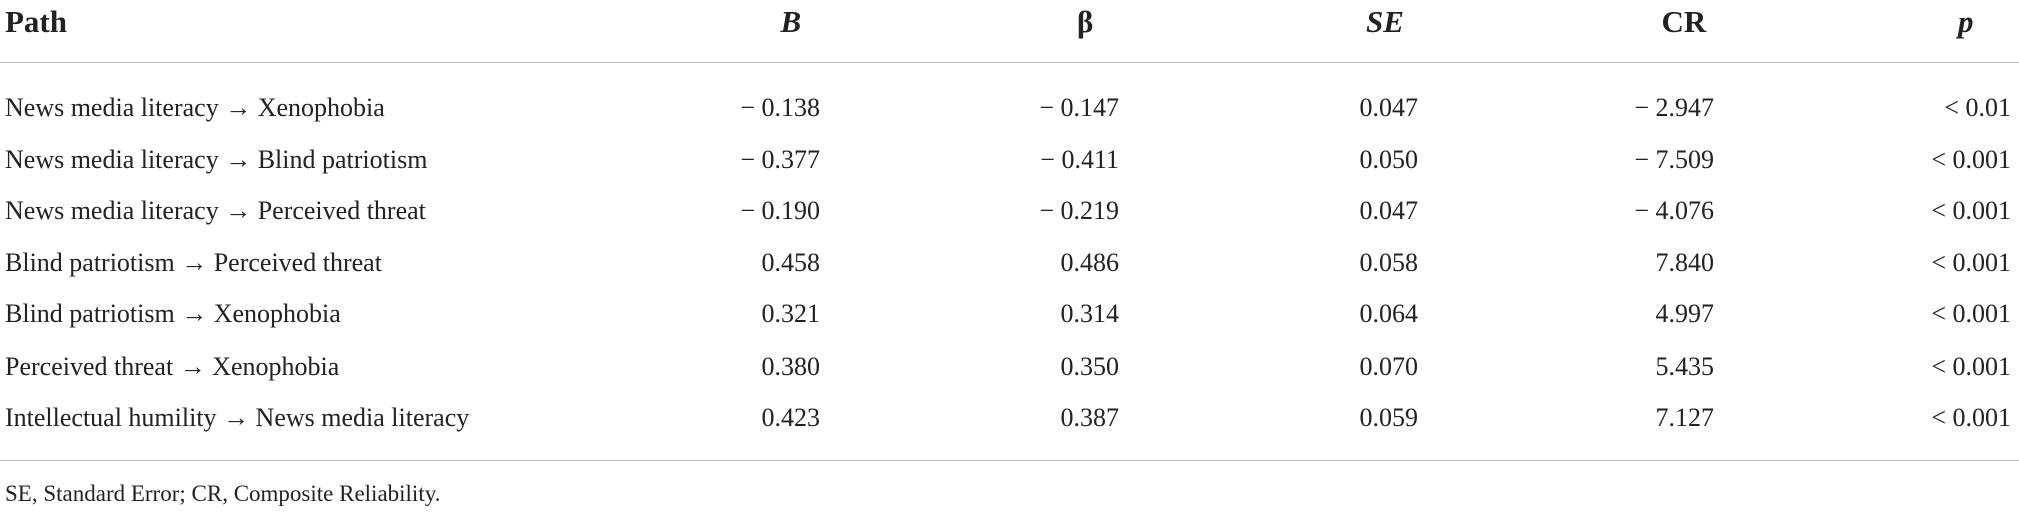 This screenshot has width=2019, height=512. What do you see at coordinates (780, 210) in the screenshot?
I see `value-cell: − 0.190` at bounding box center [780, 210].